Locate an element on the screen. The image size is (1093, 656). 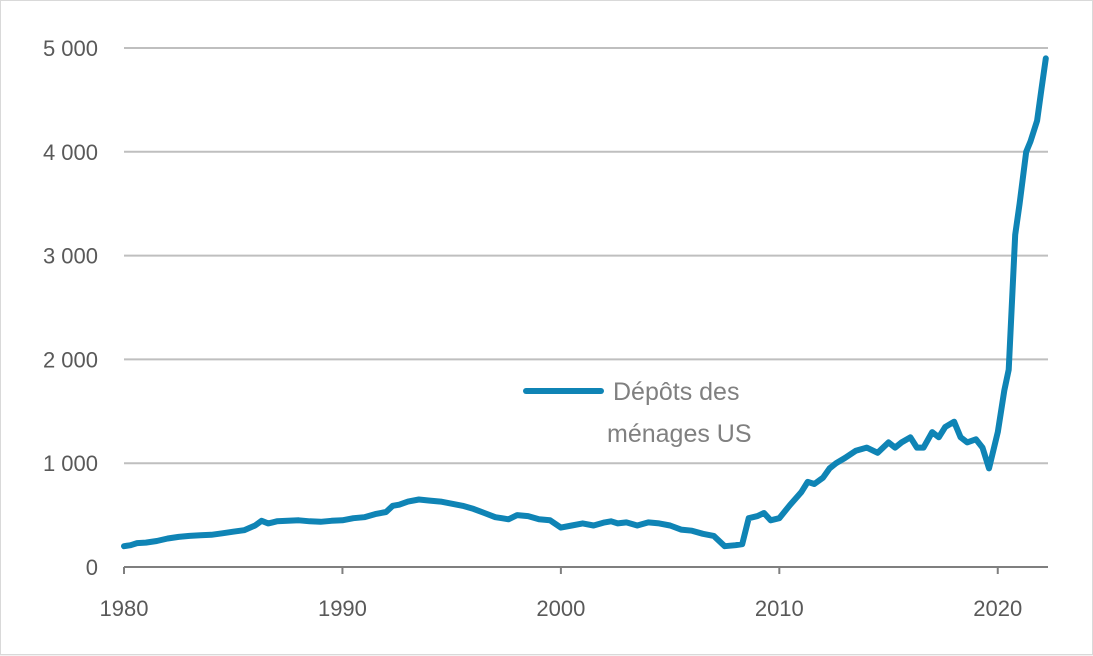
x-tick-label-1980: 1980 is located at coordinates (124, 608).